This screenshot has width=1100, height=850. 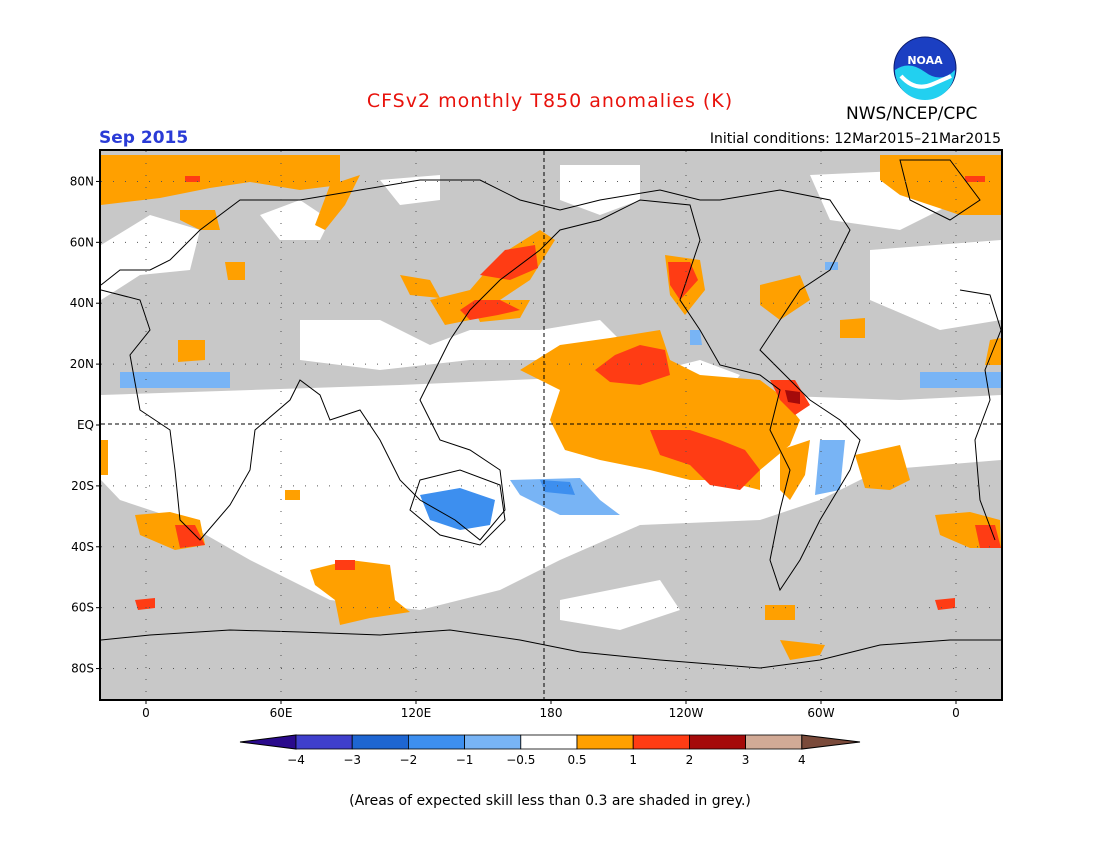 What do you see at coordinates (820, 713) in the screenshot?
I see `lon-label: 60W` at bounding box center [820, 713].